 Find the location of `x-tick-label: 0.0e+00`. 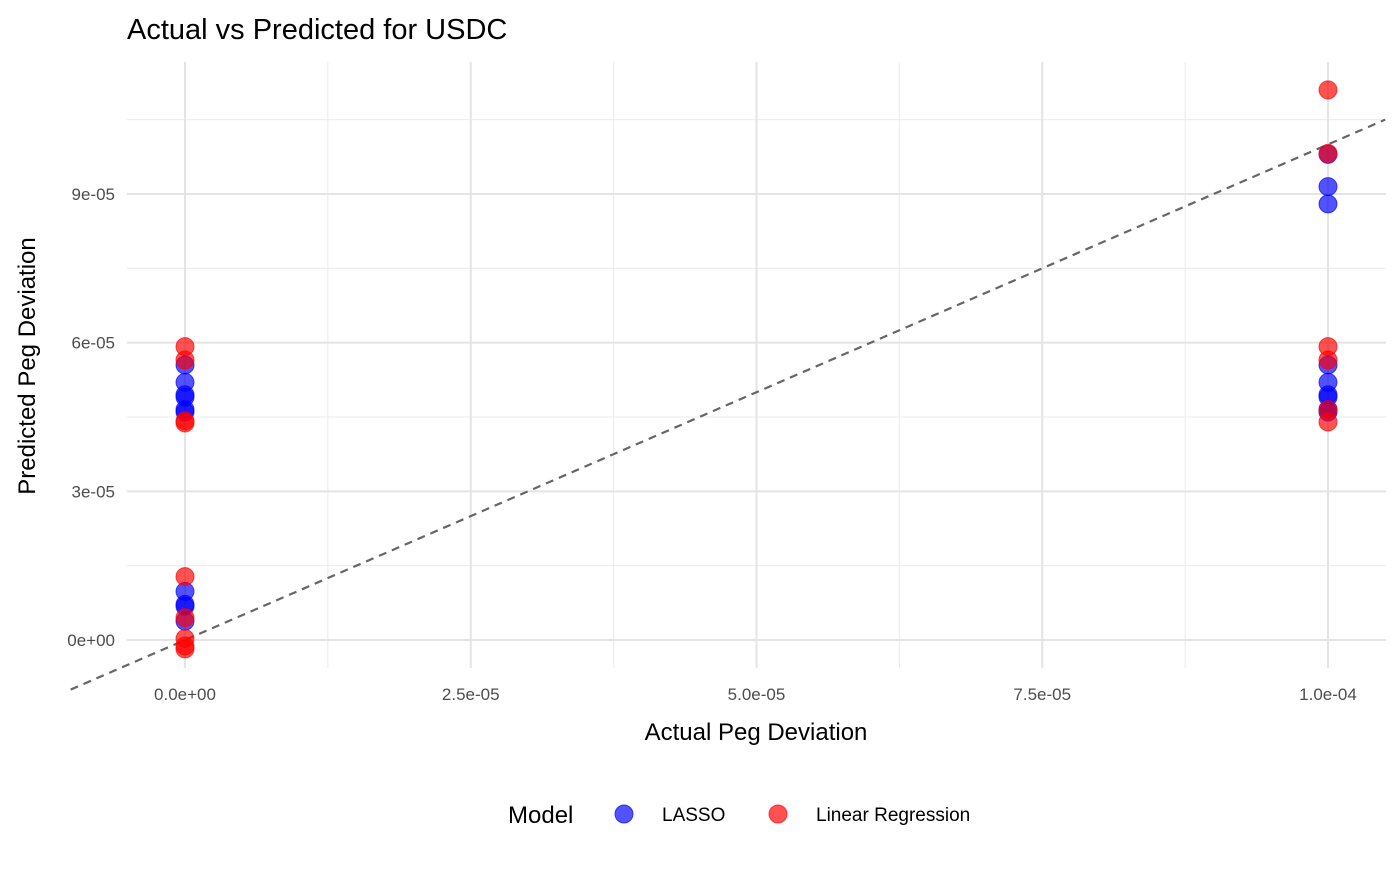

x-tick-label: 0.0e+00 is located at coordinates (185, 694).